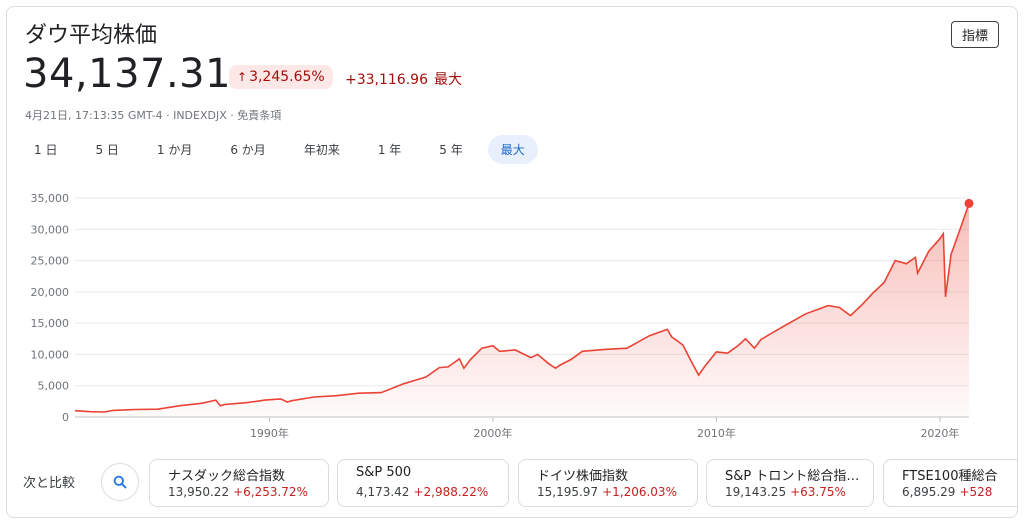 This screenshot has width=1024, height=524. What do you see at coordinates (492, 433) in the screenshot?
I see `x-tick-label: 2000年` at bounding box center [492, 433].